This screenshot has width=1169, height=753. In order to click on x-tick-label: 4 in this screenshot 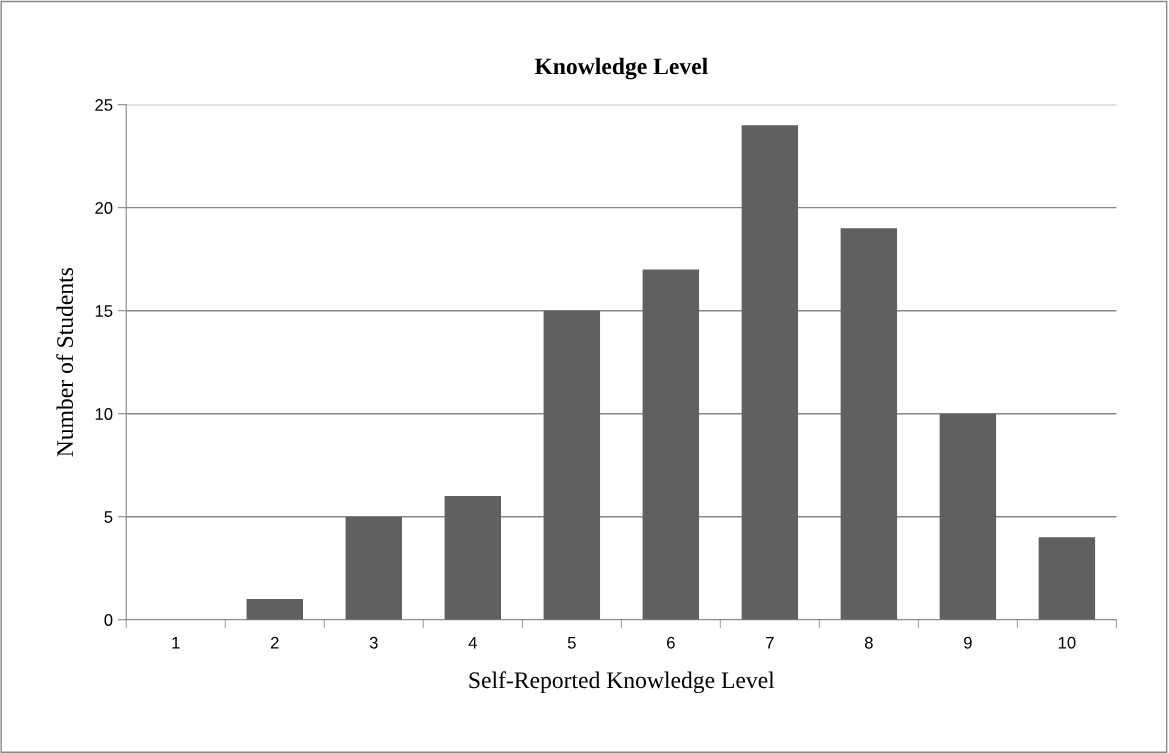, I will do `click(472, 643)`.